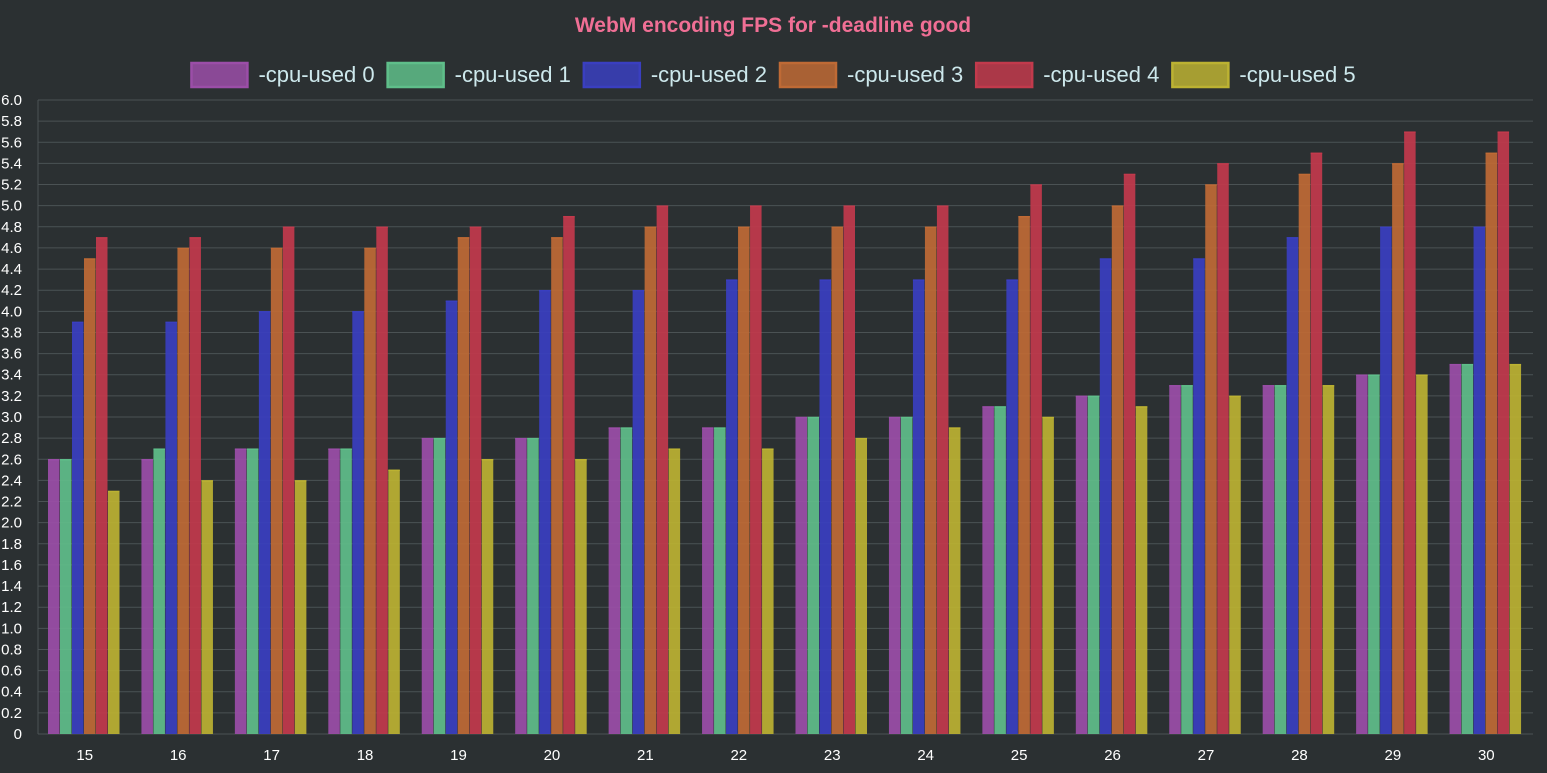  I want to click on x-tick-label: 19, so click(458, 755).